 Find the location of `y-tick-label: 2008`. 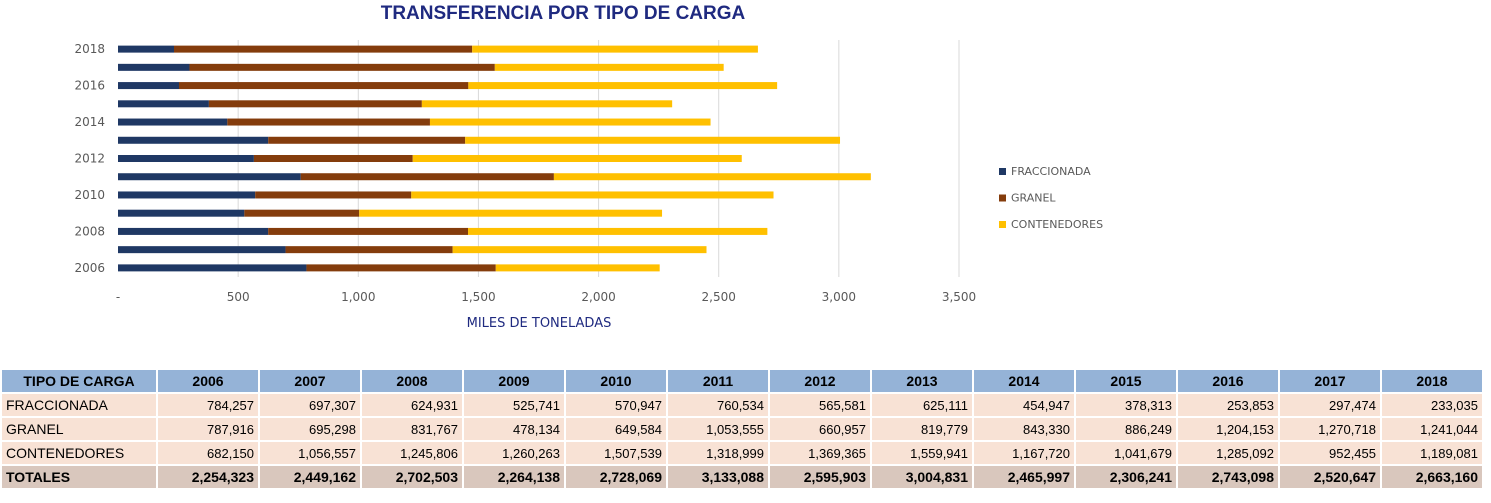

y-tick-label: 2008 is located at coordinates (89, 231).